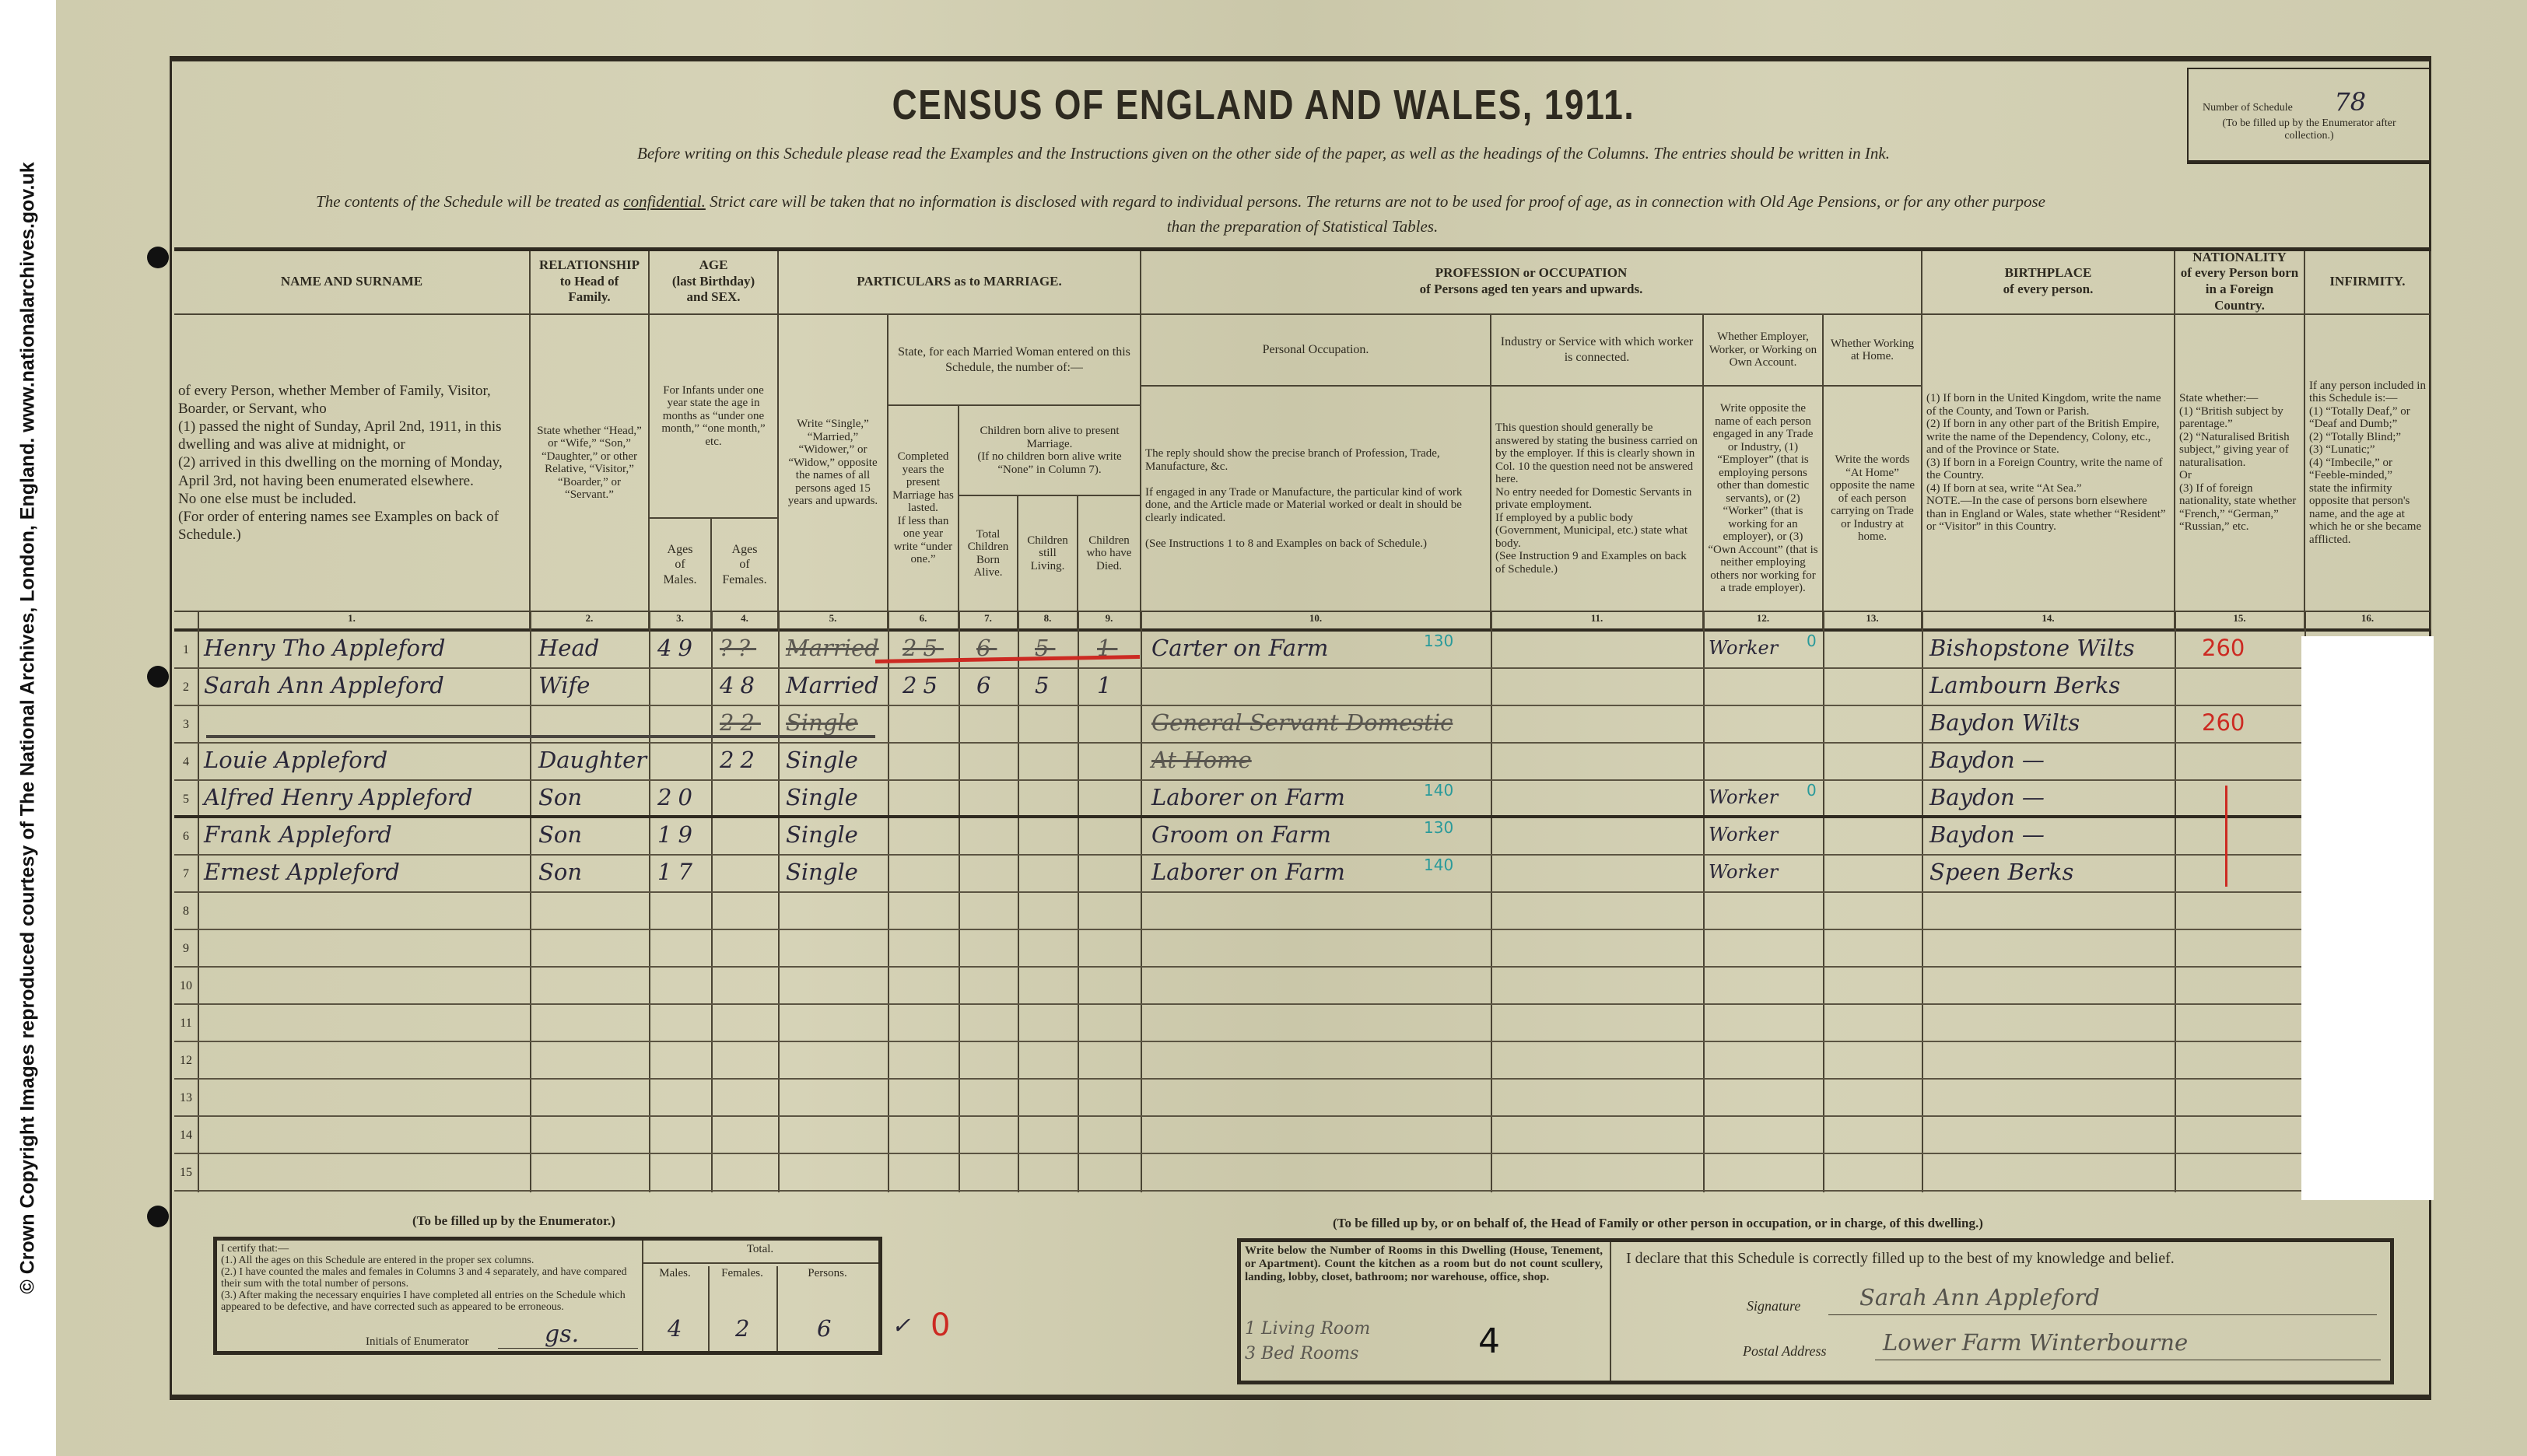  Describe the element at coordinates (988, 622) in the screenshot. I see `column-number: 7.` at that location.